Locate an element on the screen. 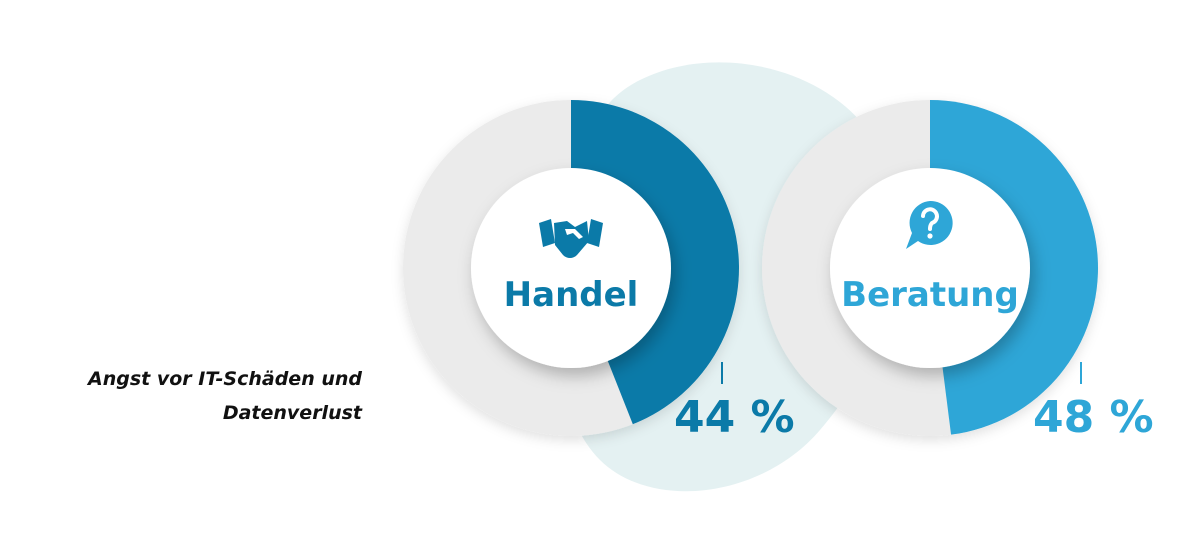 The height and width of the screenshot is (540, 1200). chart-title: Handel is located at coordinates (571, 295).